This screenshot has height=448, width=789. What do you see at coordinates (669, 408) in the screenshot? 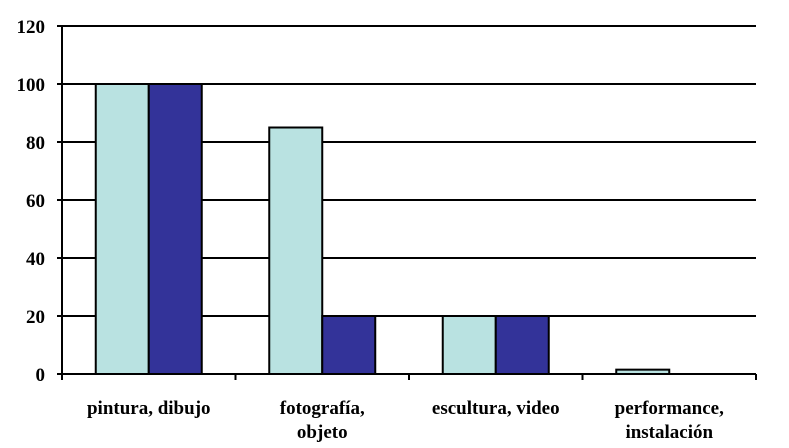
I see `x-tick-label-line: performance,` at bounding box center [669, 408].